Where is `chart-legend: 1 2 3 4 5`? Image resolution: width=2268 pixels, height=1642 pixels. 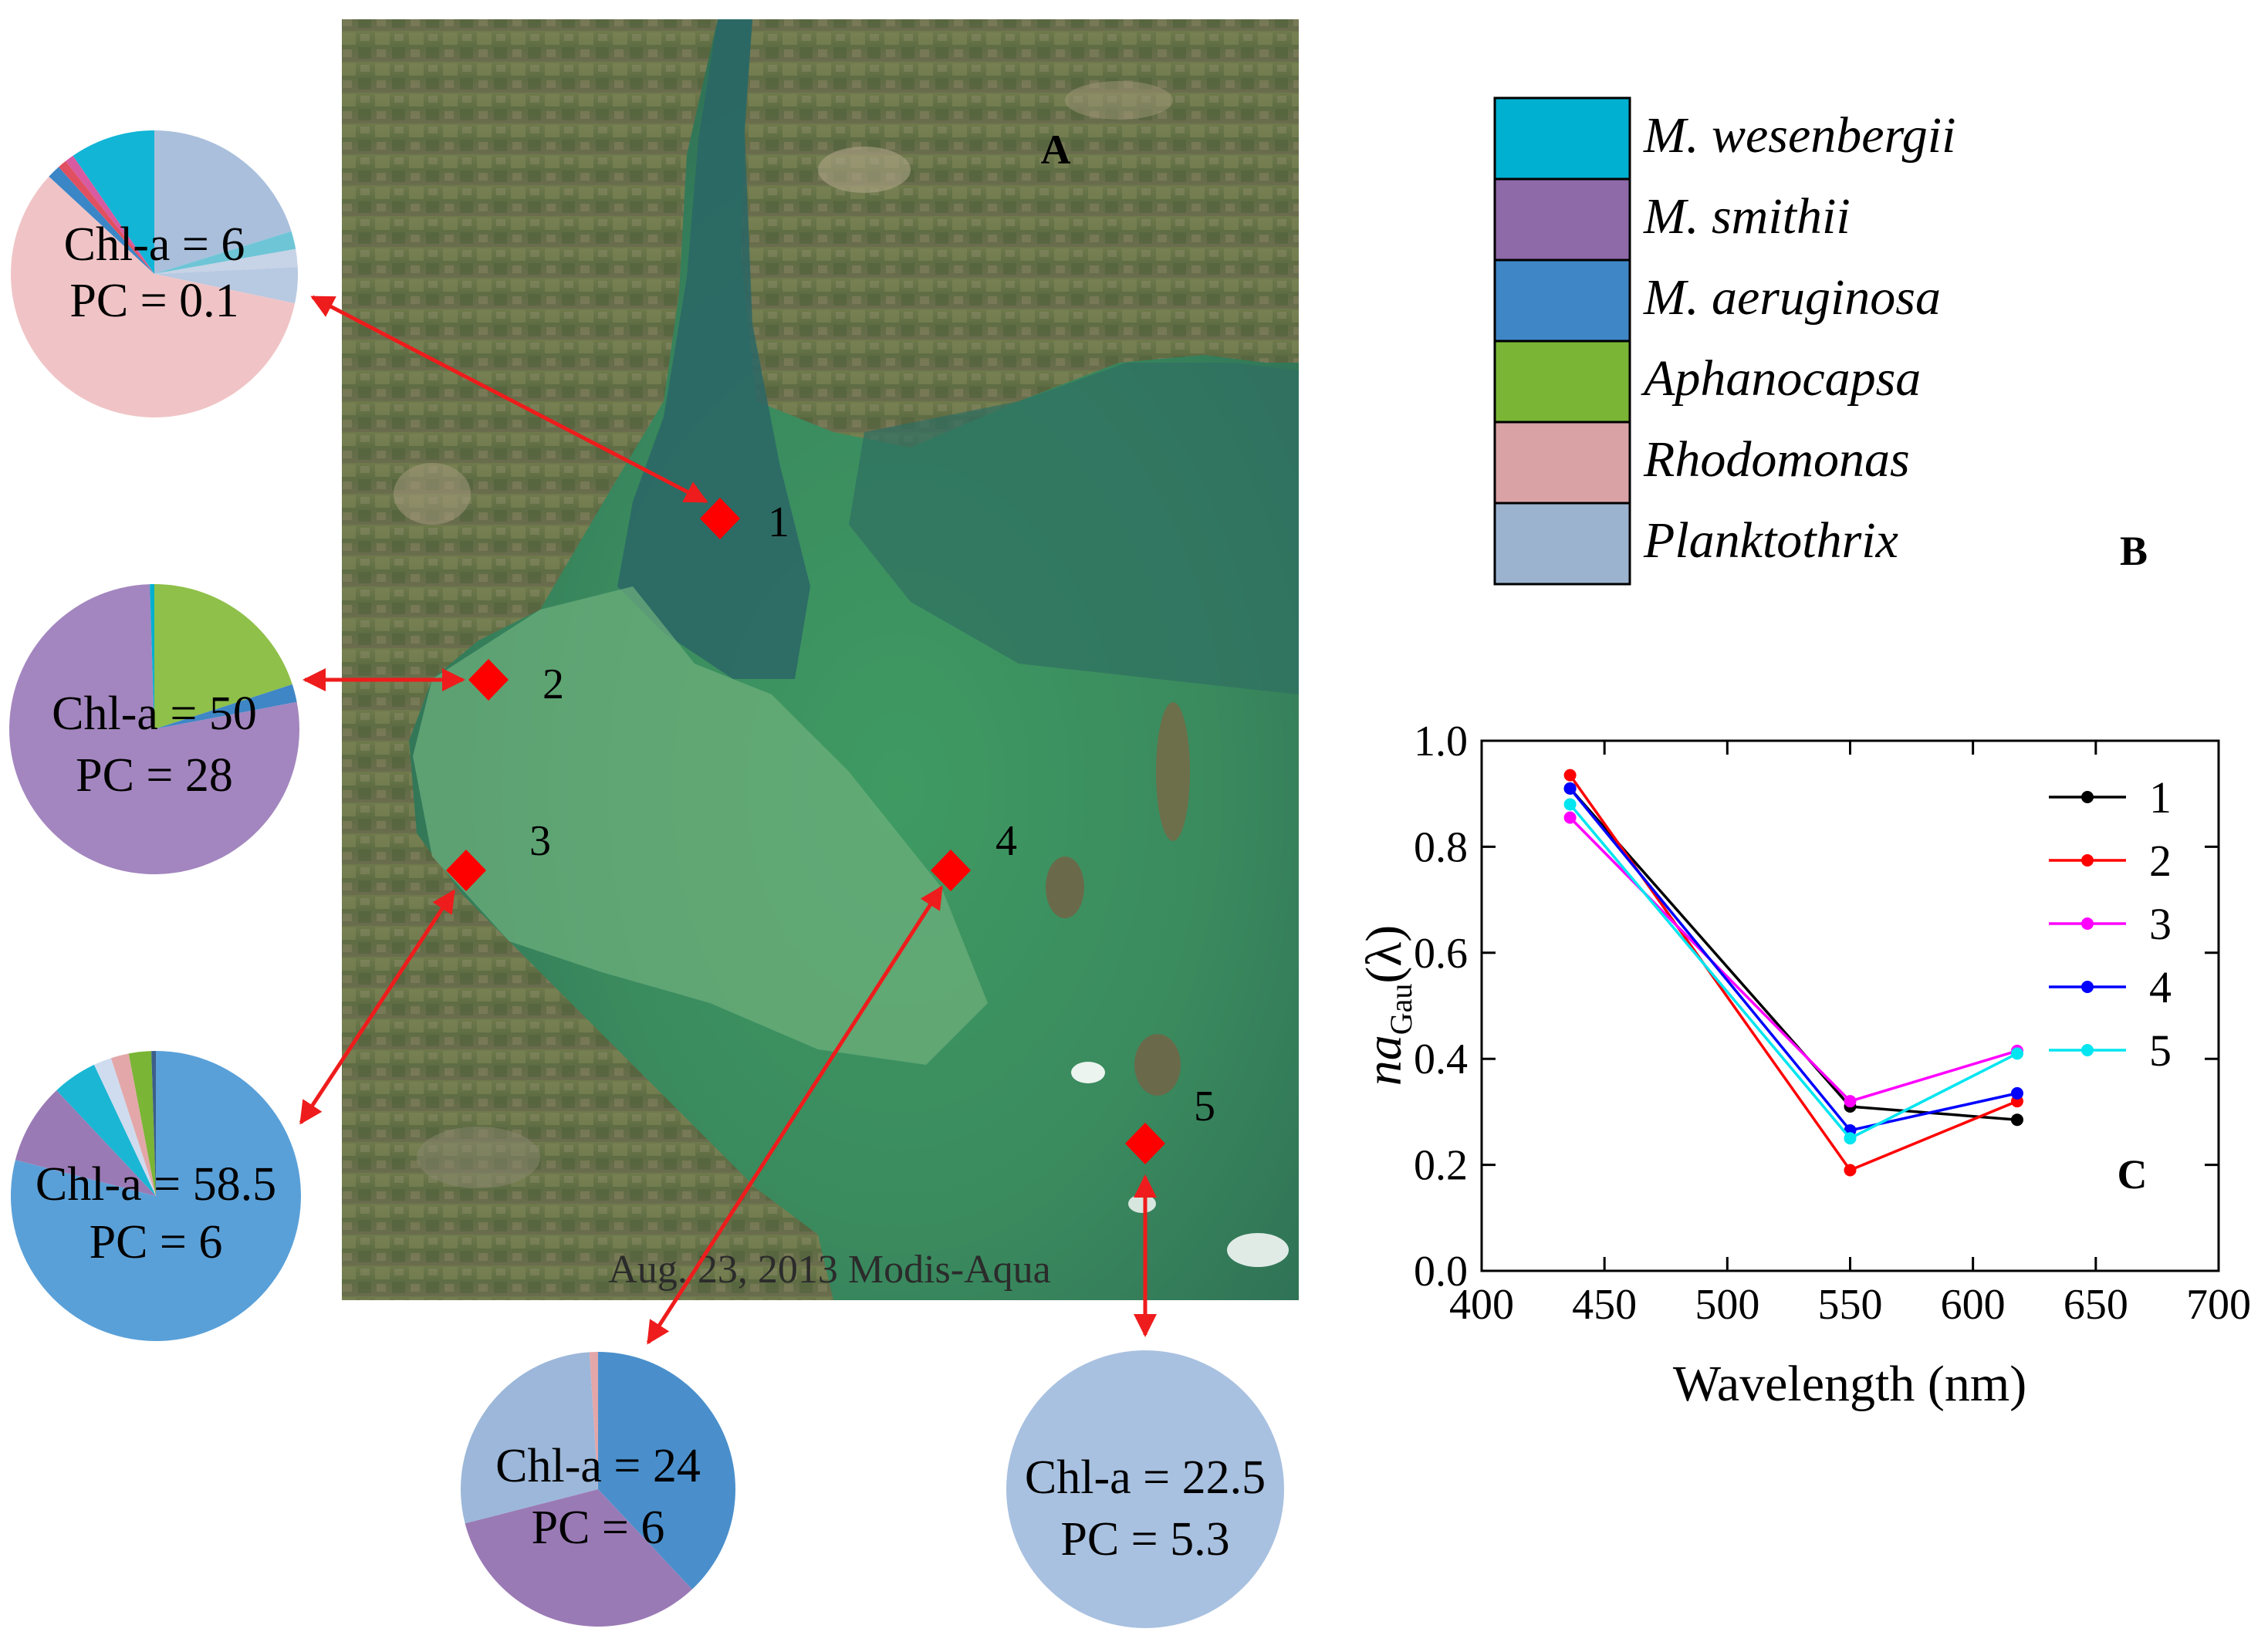 chart-legend: 1 2 3 4 5 is located at coordinates (2110, 924).